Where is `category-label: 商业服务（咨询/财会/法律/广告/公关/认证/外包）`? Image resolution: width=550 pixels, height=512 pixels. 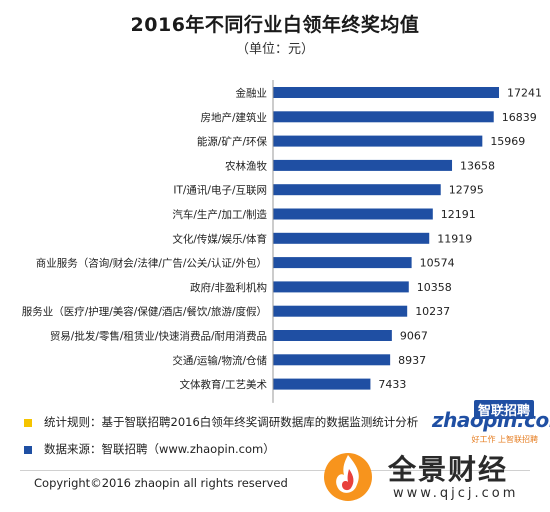
category-label: 商业服务（咨询/财会/法律/广告/公关/认证/外包） is located at coordinates (151, 263).